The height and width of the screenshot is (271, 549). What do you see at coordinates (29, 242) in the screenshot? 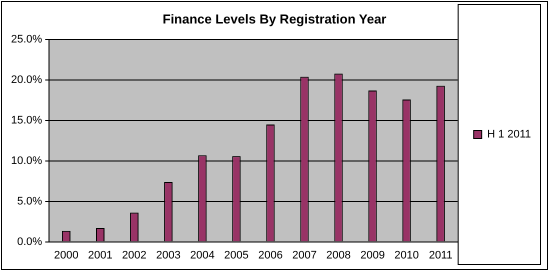
I see `y-tick-label: 0.0%` at bounding box center [29, 242].